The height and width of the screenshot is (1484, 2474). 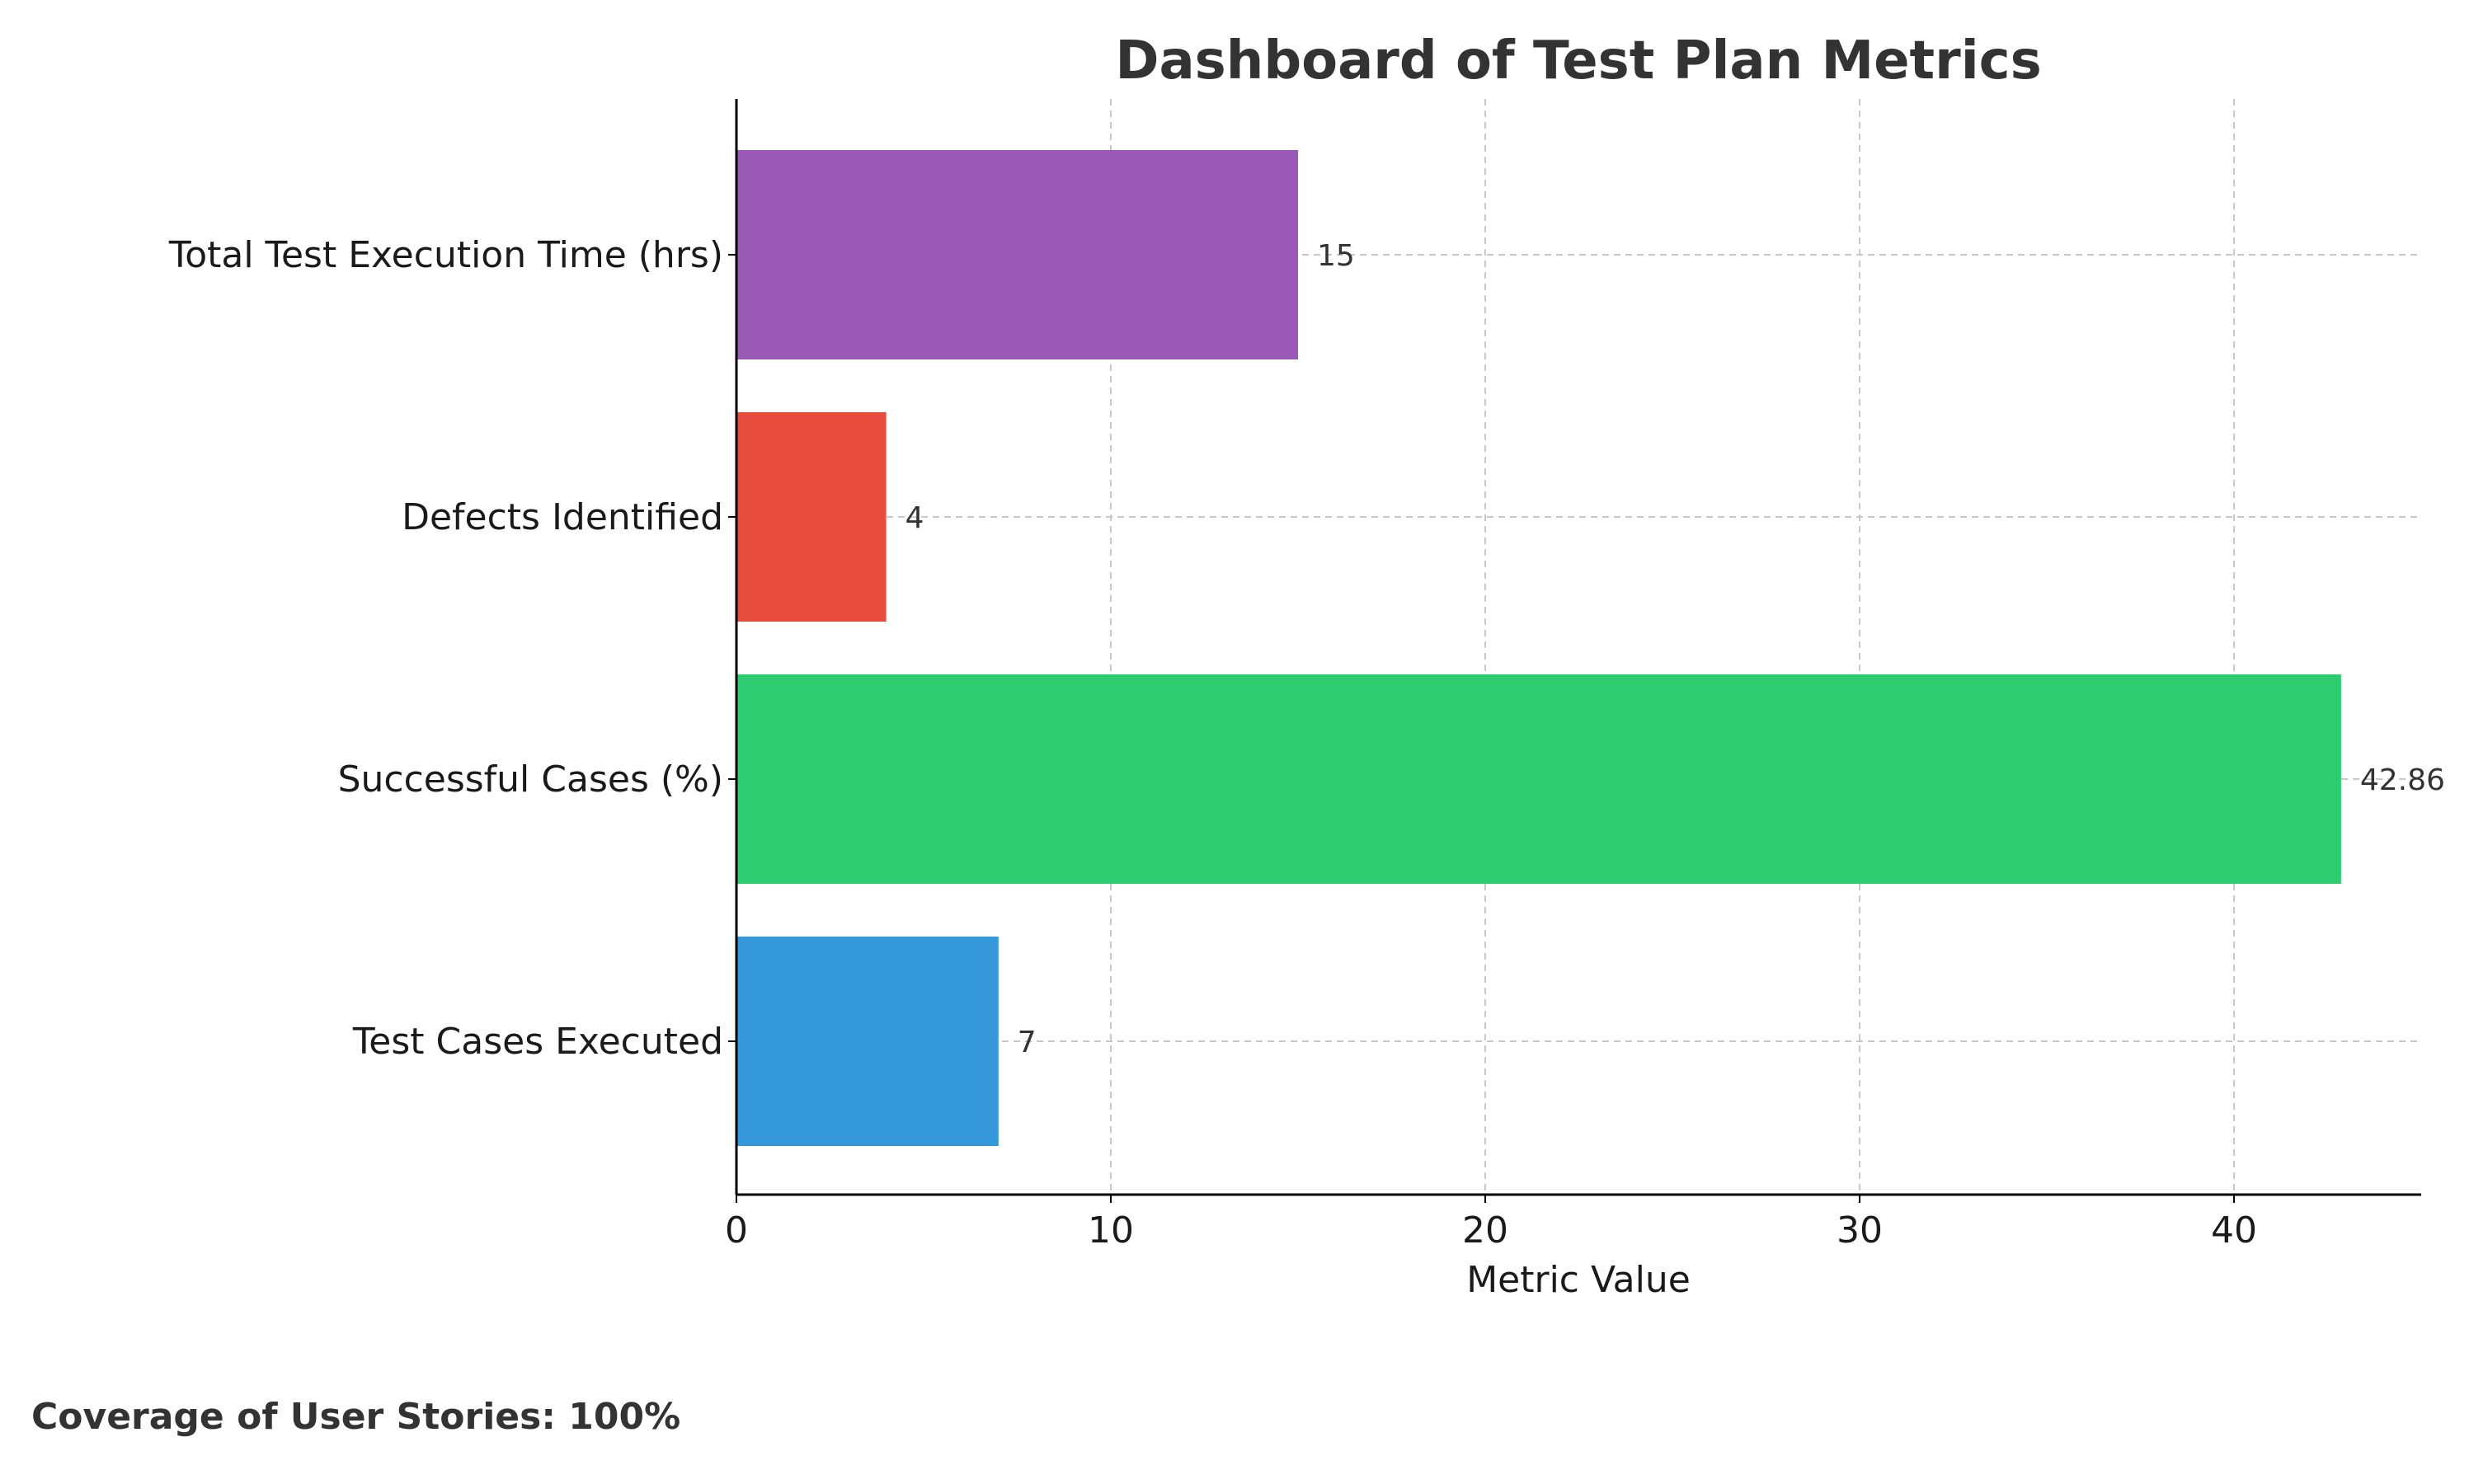 I want to click on data-label: 7, so click(x=1027, y=1042).